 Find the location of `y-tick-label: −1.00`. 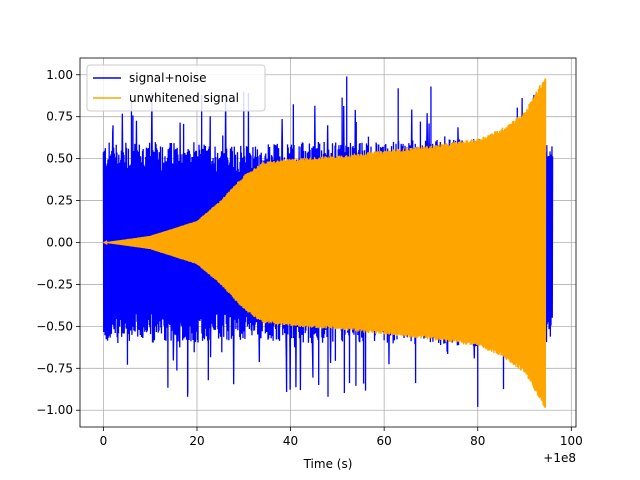

y-tick-label: −1.00 is located at coordinates (54, 410).